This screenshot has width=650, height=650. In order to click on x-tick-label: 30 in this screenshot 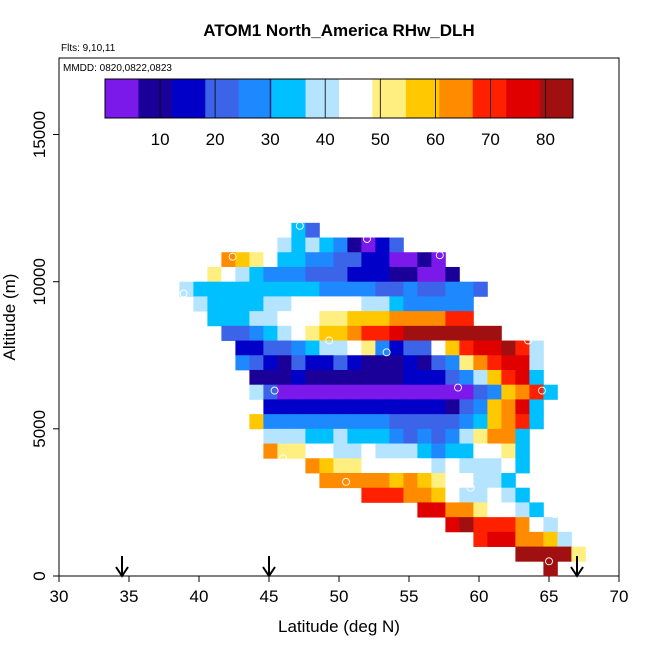, I will do `click(59, 596)`.